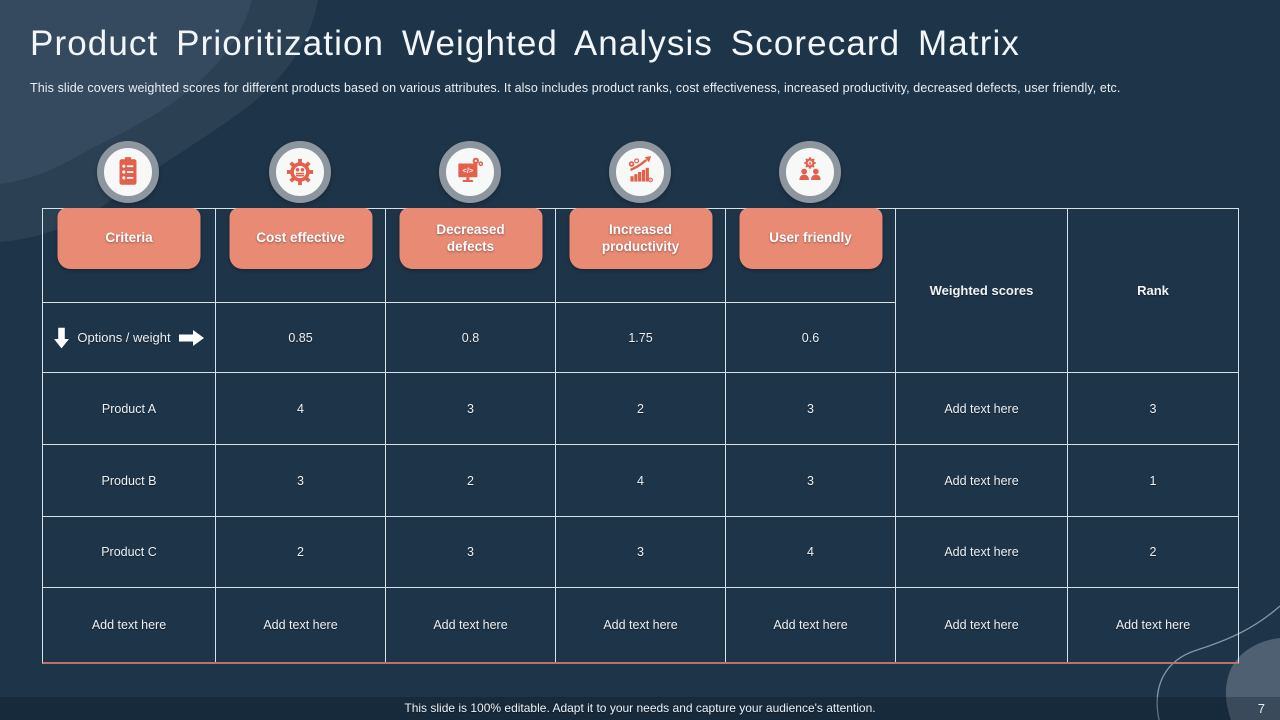 This screenshot has height=720, width=1280. Describe the element at coordinates (810, 168) in the screenshot. I see `team-gear-icon` at that location.